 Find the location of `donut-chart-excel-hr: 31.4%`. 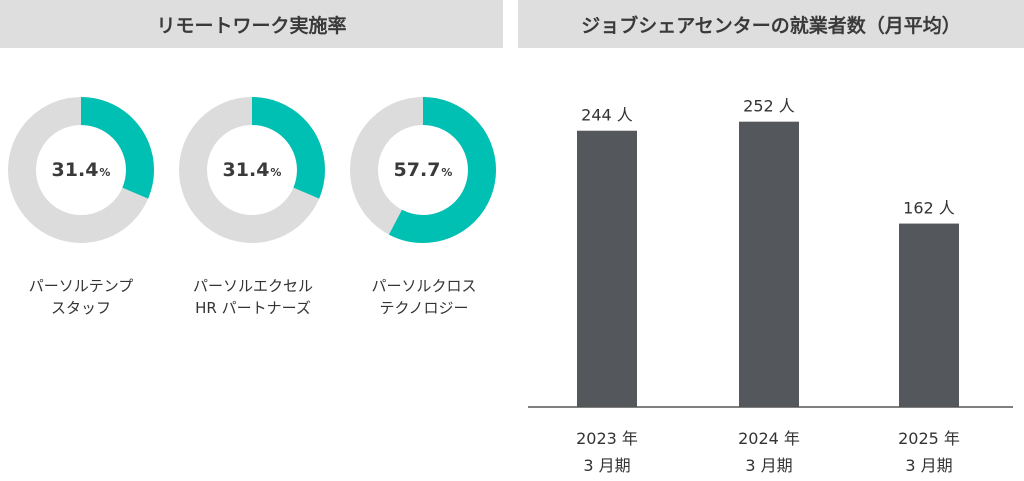

donut-chart-excel-hr: 31.4% is located at coordinates (252, 170).